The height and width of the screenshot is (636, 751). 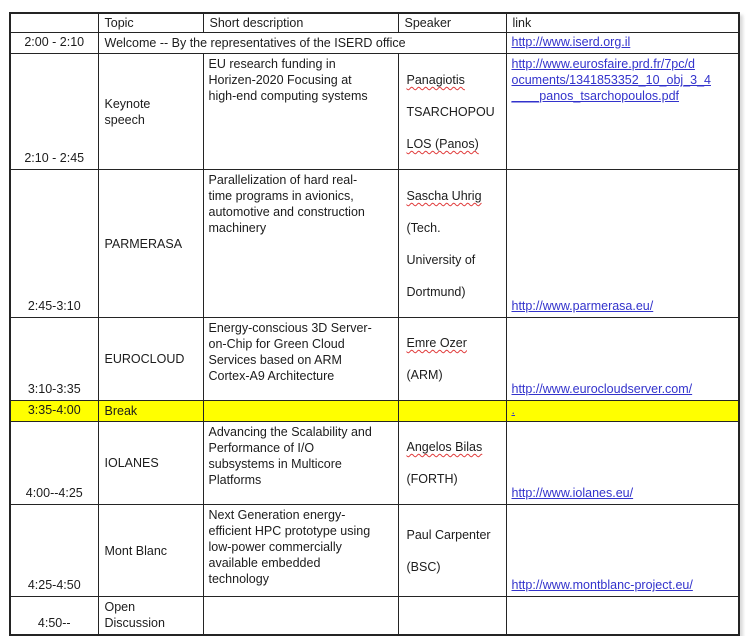 What do you see at coordinates (436, 292) in the screenshot?
I see `speaker-name-line: Dortmund)` at bounding box center [436, 292].